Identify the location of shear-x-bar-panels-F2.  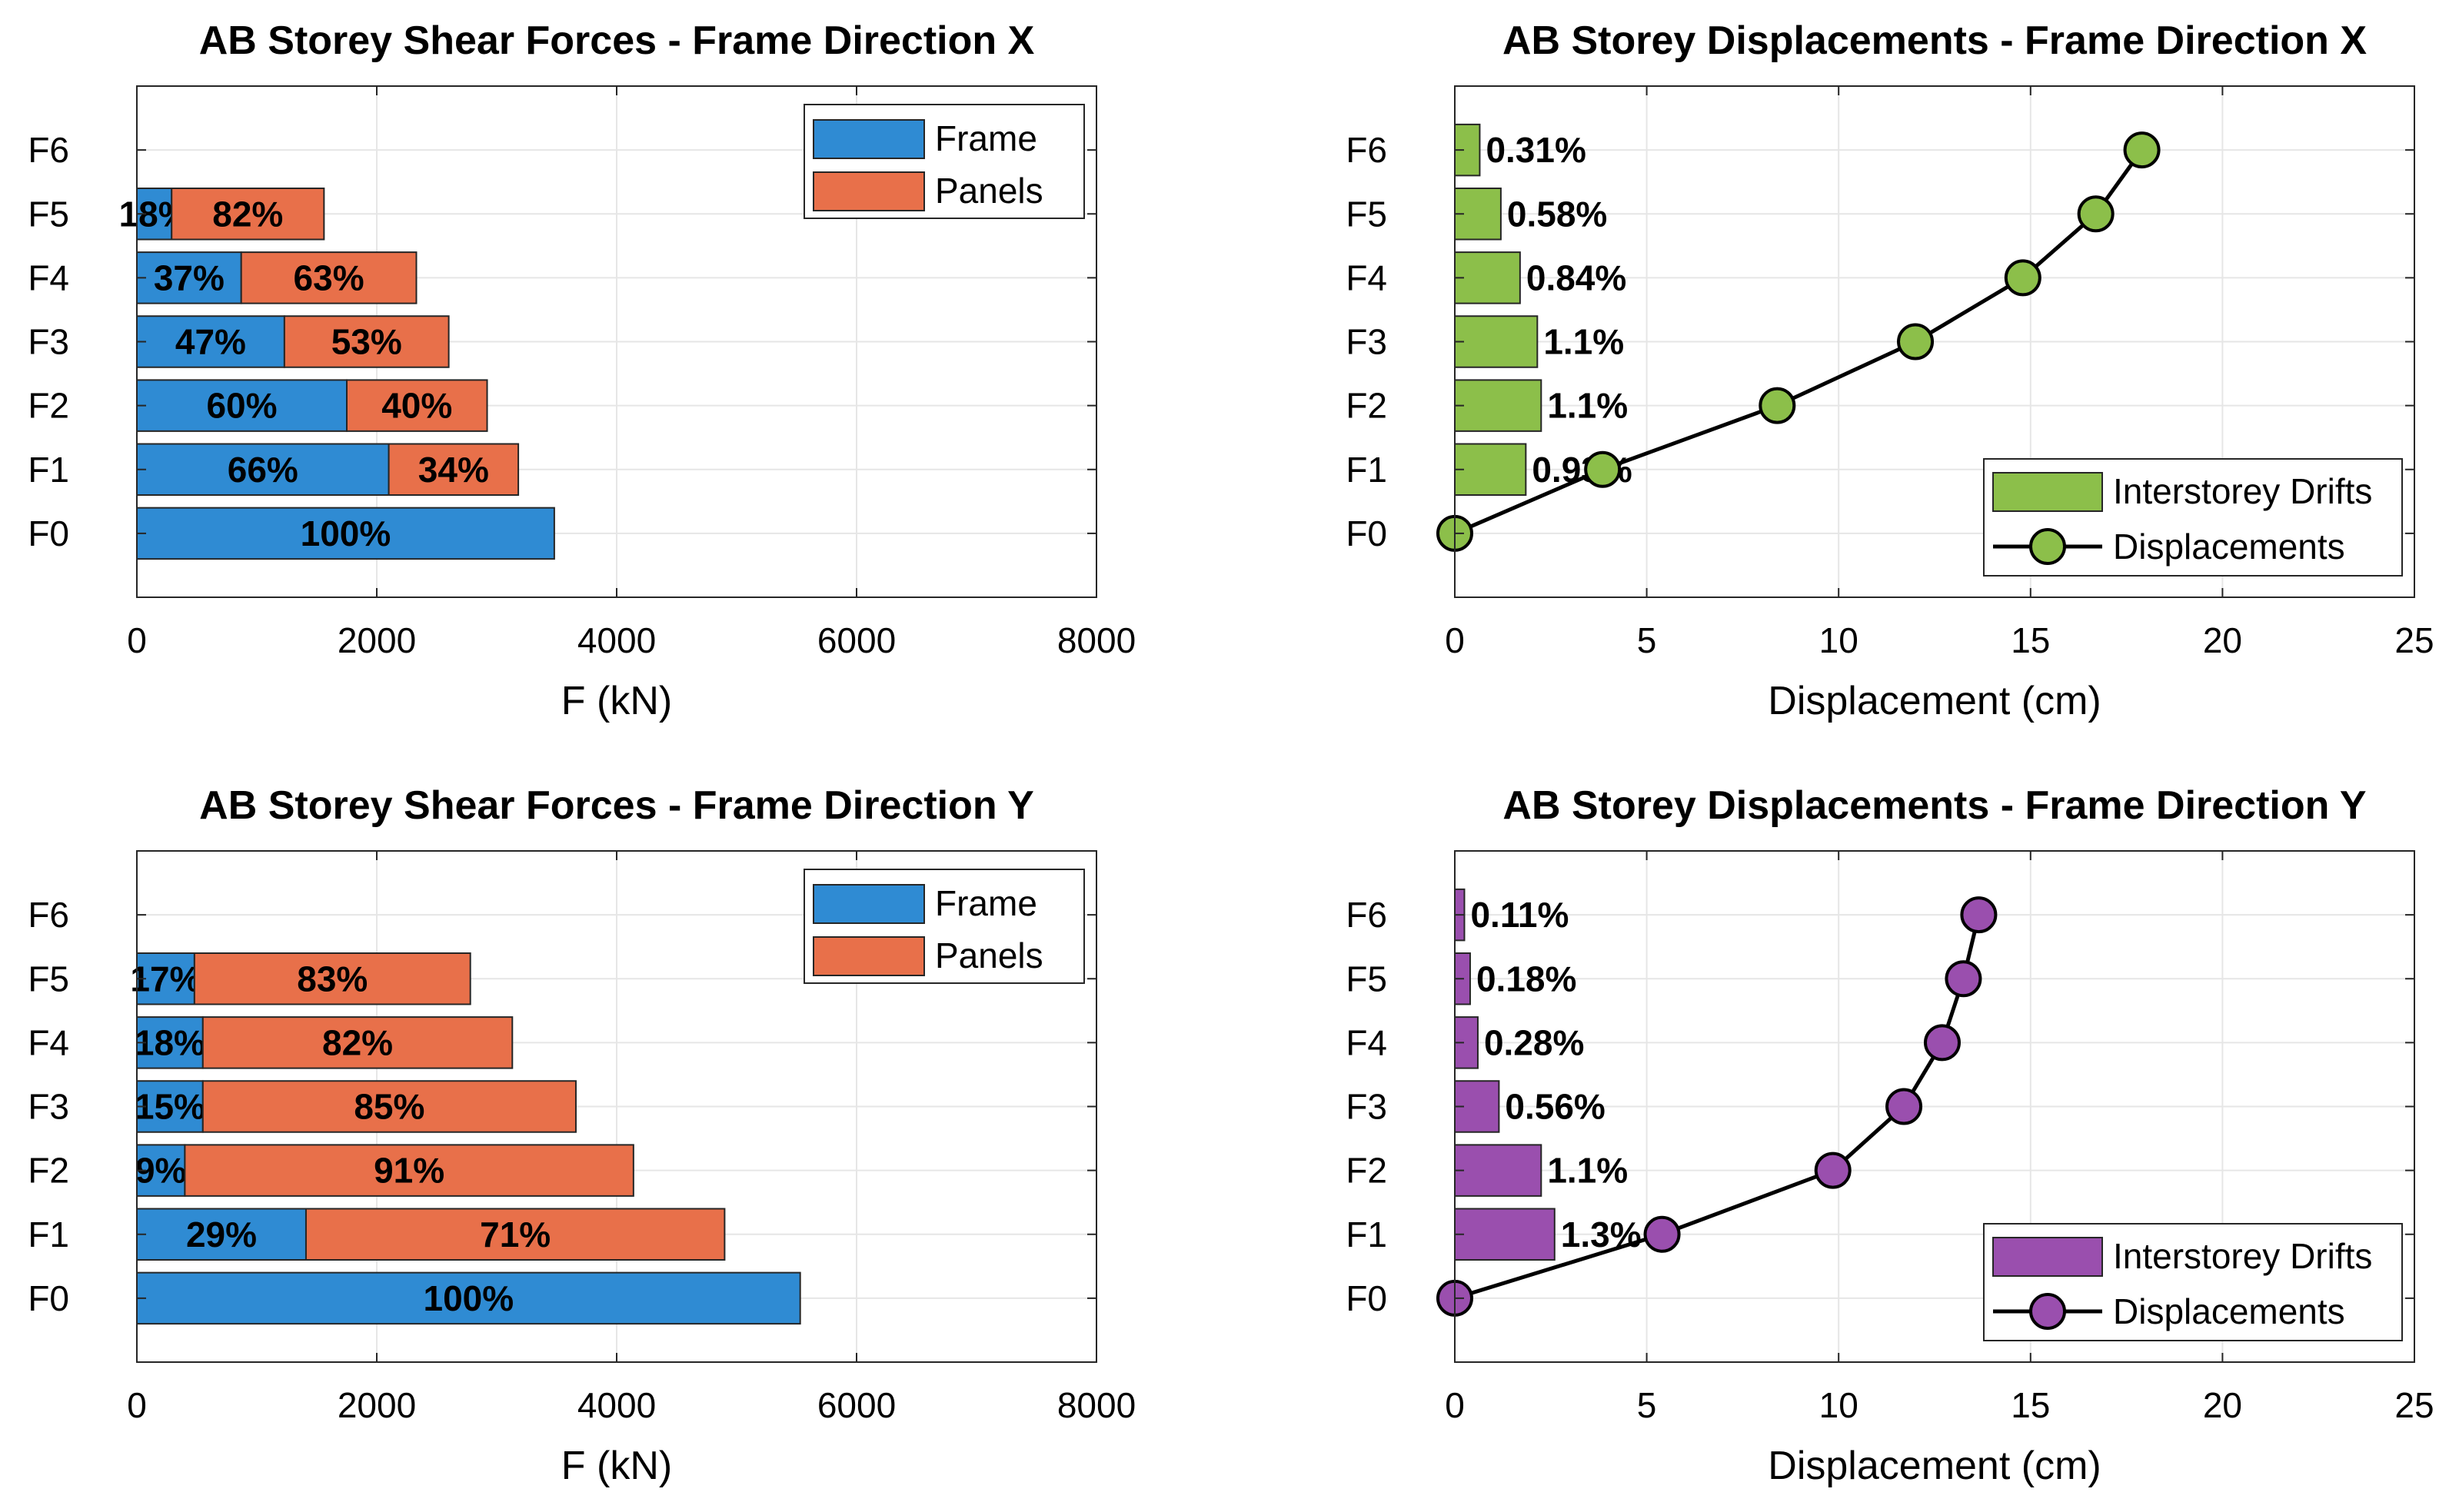
(417, 405).